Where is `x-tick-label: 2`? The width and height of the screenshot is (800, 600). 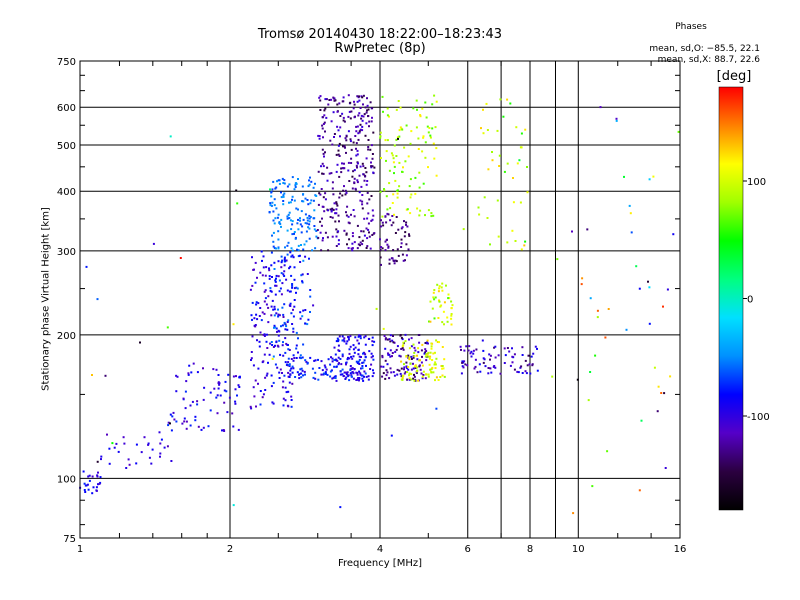 x-tick-label: 2 is located at coordinates (230, 549).